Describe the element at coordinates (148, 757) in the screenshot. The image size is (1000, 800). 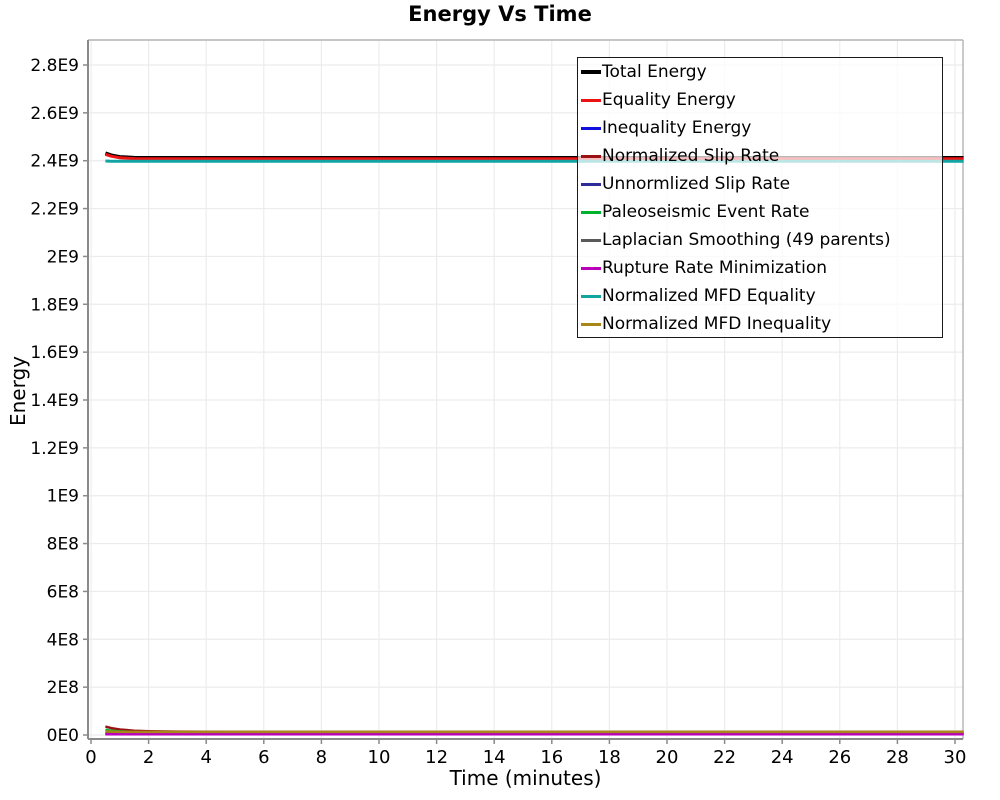
I see `x-tick-label: 2` at that location.